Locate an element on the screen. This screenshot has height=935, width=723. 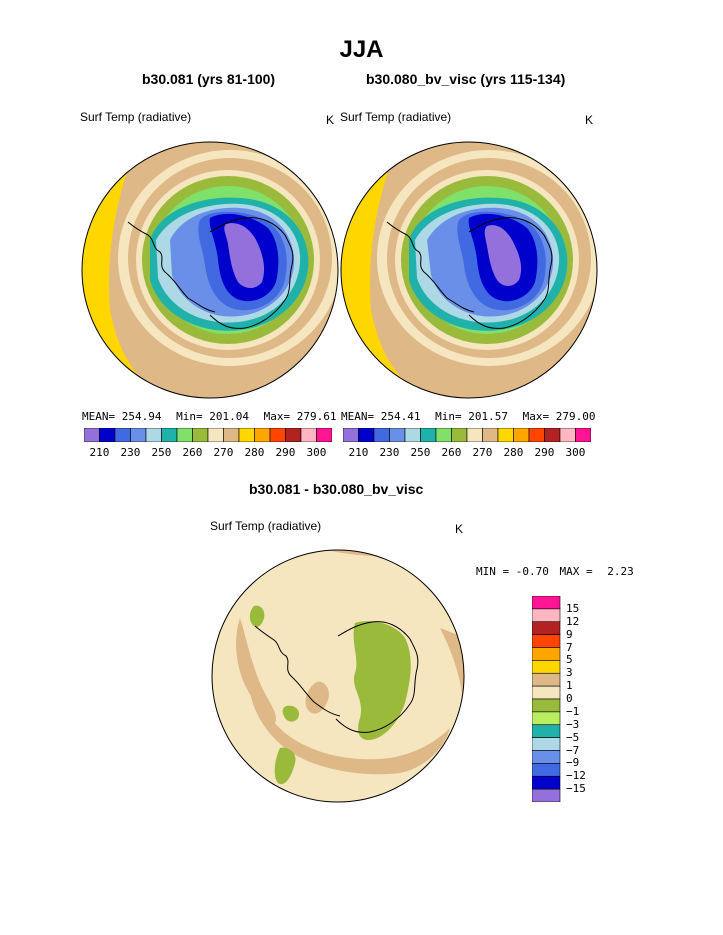
colorbar-tick-label: 7 is located at coordinates (569, 647).